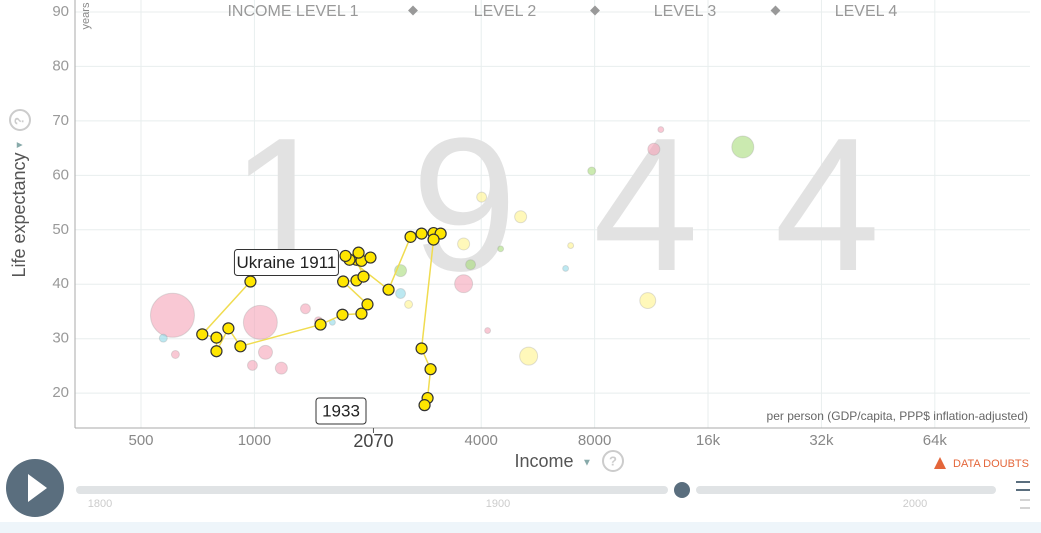 This screenshot has height=533, width=1041. What do you see at coordinates (86, 15) in the screenshot?
I see `y-unit: years` at bounding box center [86, 15].